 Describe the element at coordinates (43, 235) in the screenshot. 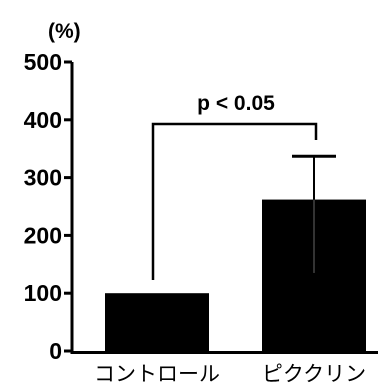

I see `y-tick-label: 200` at that location.